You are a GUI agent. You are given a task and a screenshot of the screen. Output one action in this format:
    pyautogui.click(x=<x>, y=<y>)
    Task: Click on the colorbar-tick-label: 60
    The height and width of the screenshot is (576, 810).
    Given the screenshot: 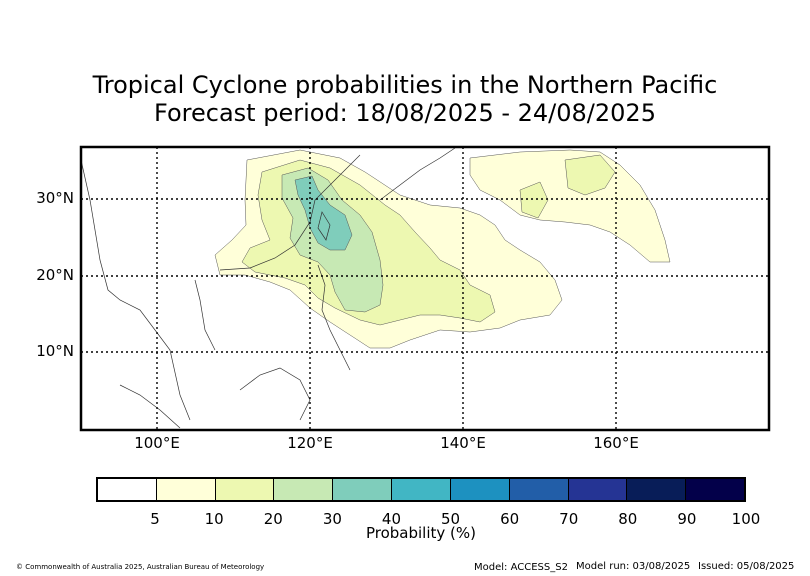 What is the action you would take?
    pyautogui.click(x=510, y=519)
    